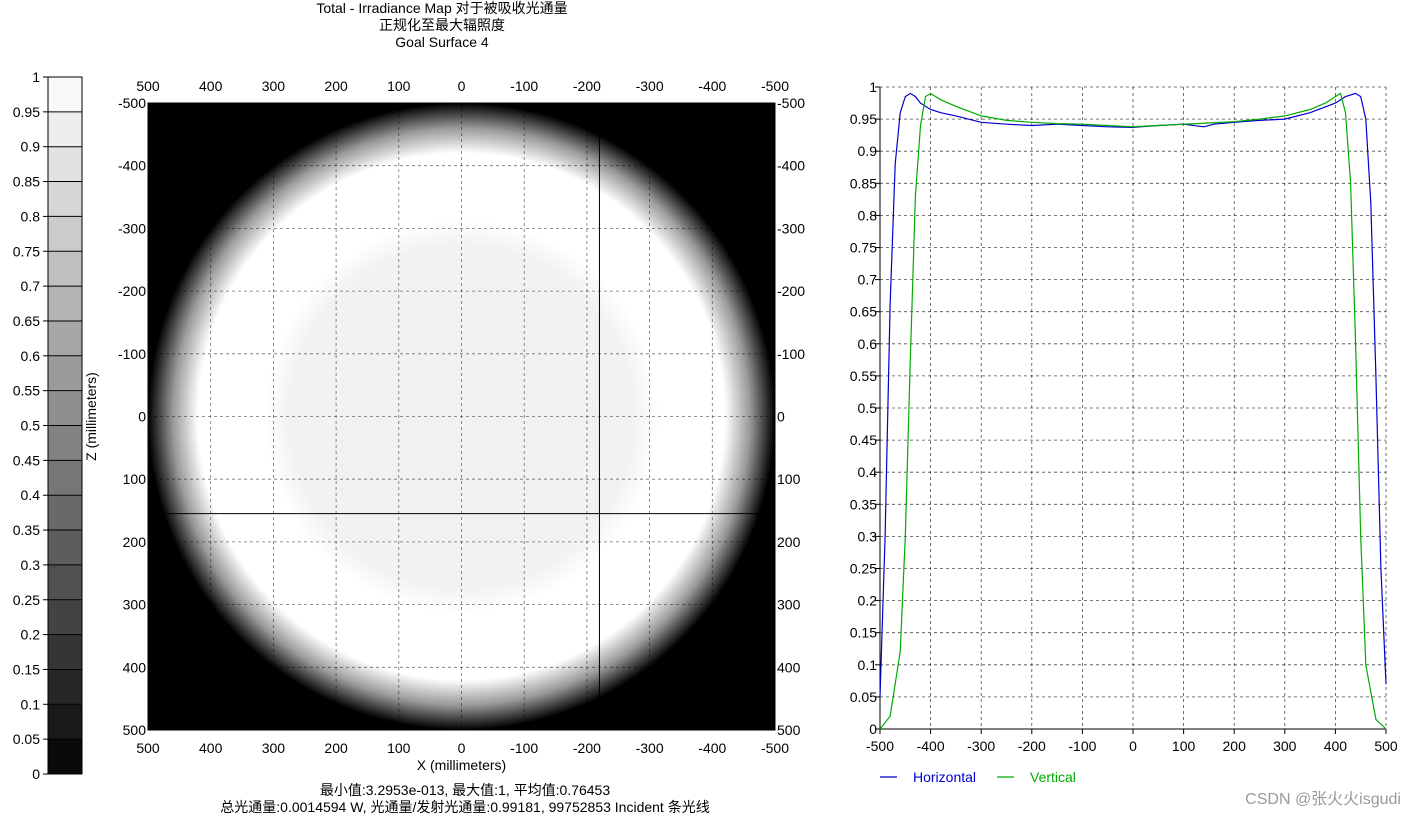  I want to click on colorbar-tick-label: 0.35, so click(26, 530).